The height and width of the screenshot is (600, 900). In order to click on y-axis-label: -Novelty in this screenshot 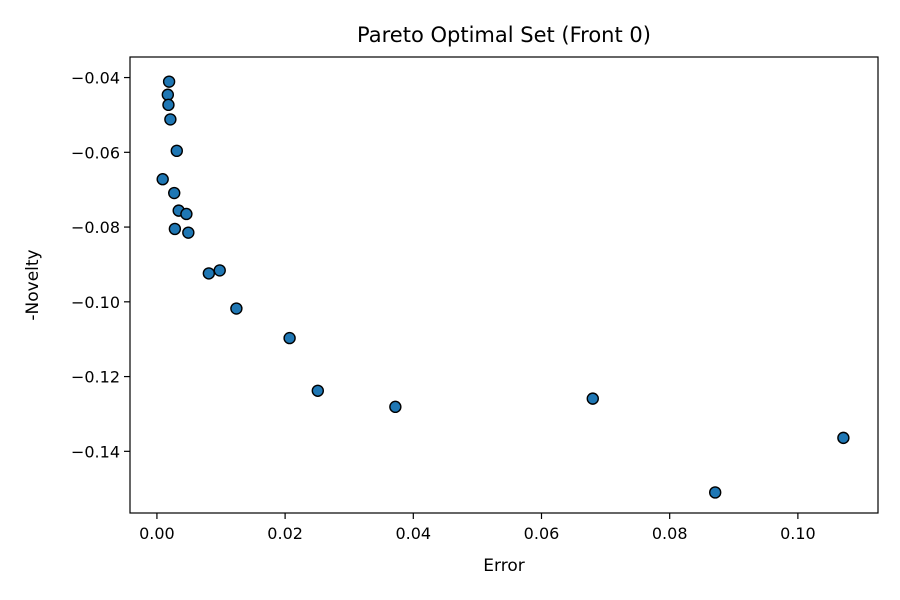, I will do `click(33, 284)`.